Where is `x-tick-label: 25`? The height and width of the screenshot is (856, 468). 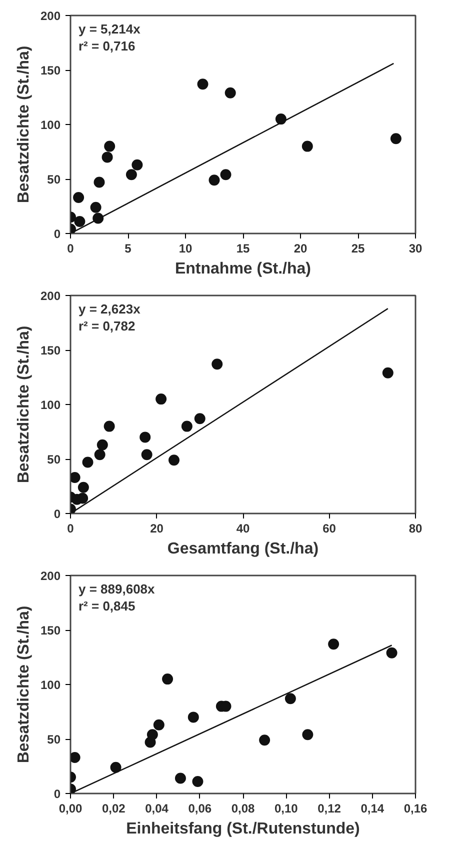 x-tick-label: 25 is located at coordinates (358, 249).